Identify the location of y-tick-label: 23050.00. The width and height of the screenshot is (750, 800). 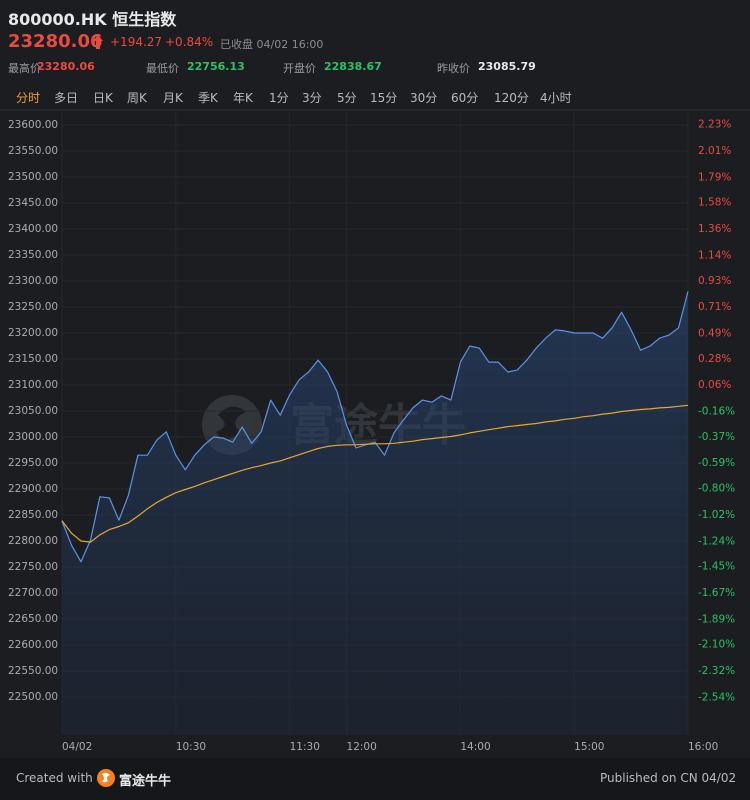
(33, 411).